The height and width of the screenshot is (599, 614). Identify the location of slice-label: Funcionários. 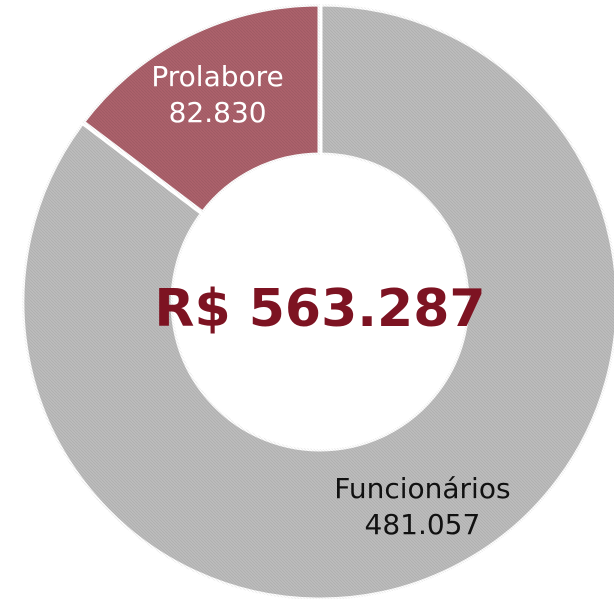
(422, 488).